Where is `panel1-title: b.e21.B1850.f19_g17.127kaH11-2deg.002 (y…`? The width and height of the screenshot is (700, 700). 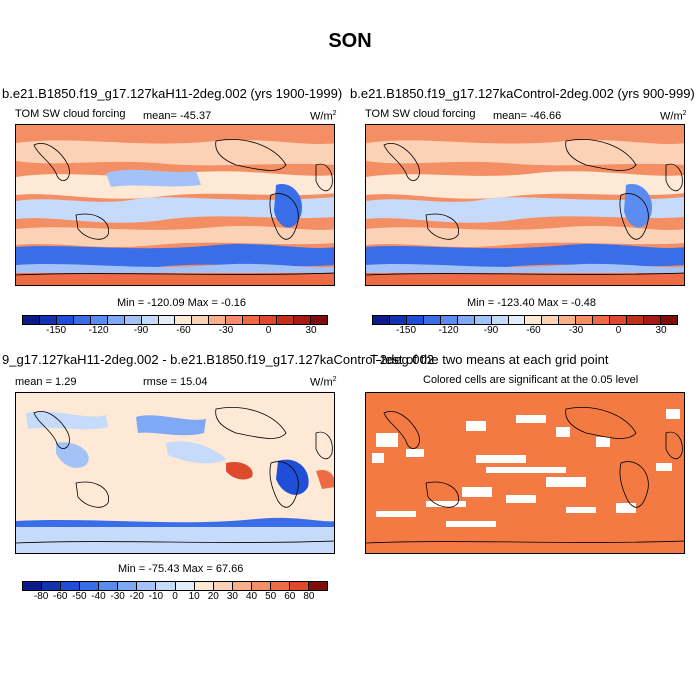 panel1-title: b.e21.B1850.f19_g17.127kaH11-2deg.002 (y… is located at coordinates (172, 93).